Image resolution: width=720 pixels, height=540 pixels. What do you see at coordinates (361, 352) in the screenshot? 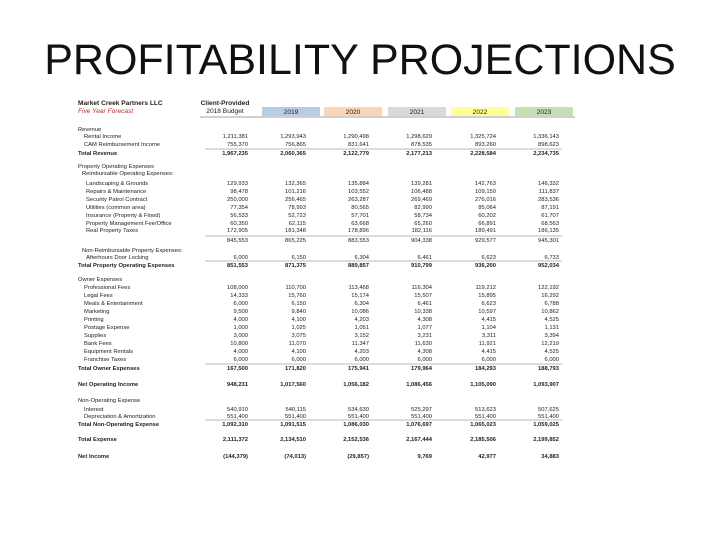
I see `cell-value: 4,203` at bounding box center [361, 352].